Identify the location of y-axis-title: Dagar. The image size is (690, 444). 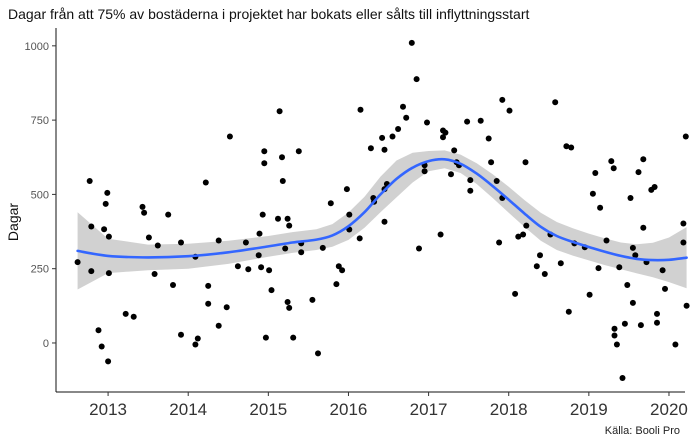
(13, 222).